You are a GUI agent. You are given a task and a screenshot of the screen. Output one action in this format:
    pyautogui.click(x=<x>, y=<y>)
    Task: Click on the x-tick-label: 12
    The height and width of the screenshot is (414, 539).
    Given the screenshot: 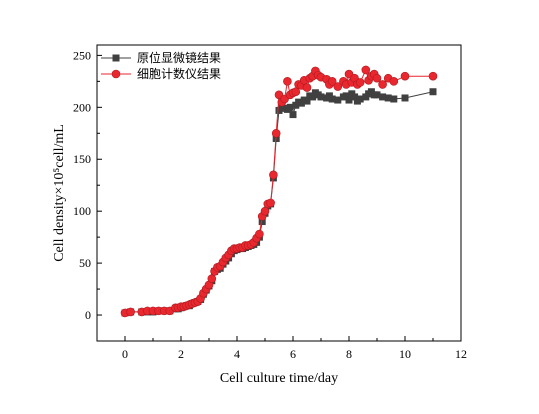 What is the action you would take?
    pyautogui.click(x=461, y=354)
    